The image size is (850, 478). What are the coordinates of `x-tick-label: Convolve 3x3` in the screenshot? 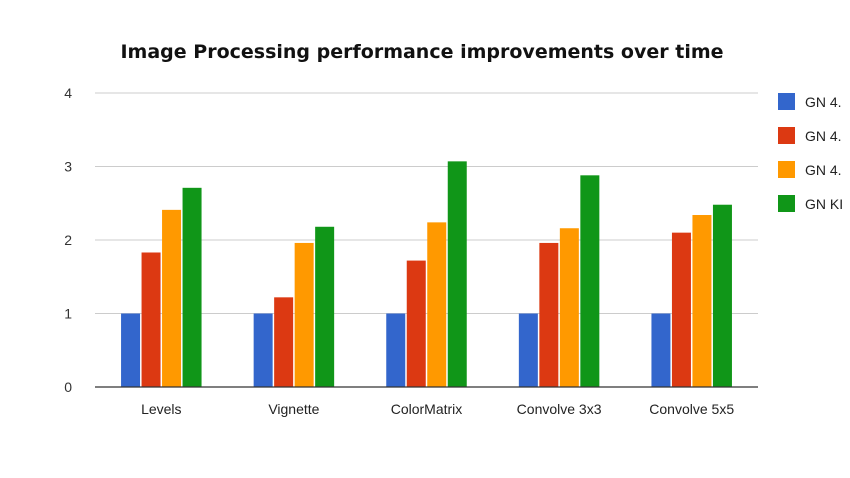 It's located at (559, 409).